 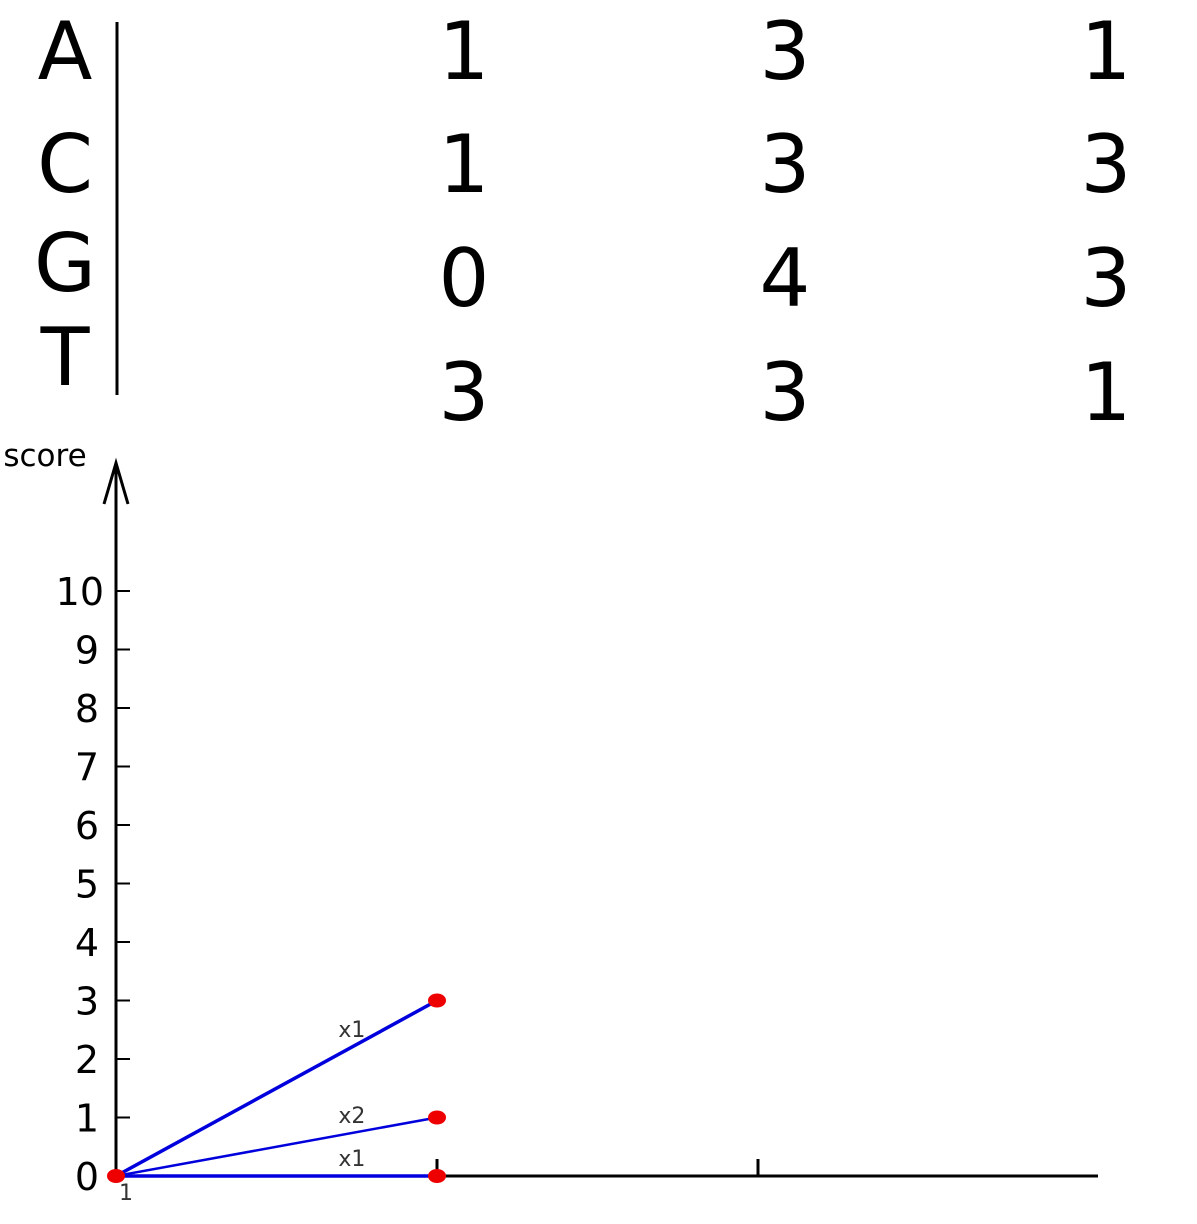 What do you see at coordinates (65, 164) in the screenshot?
I see `row-label-c: C` at bounding box center [65, 164].